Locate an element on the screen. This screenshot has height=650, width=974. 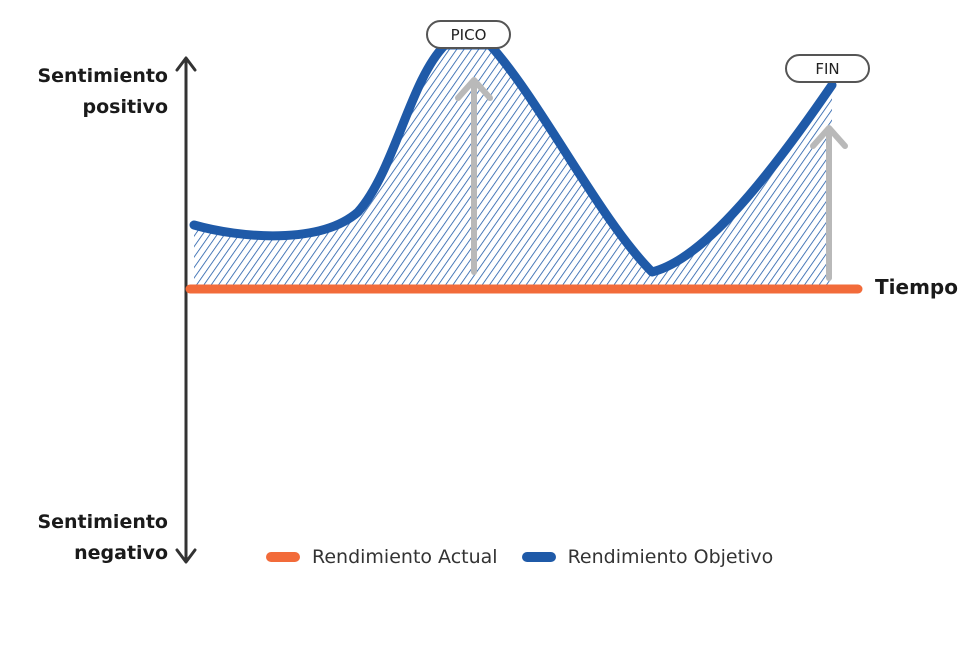
legend-label-target: Rendimiento Objetivo is located at coordinates (670, 557).